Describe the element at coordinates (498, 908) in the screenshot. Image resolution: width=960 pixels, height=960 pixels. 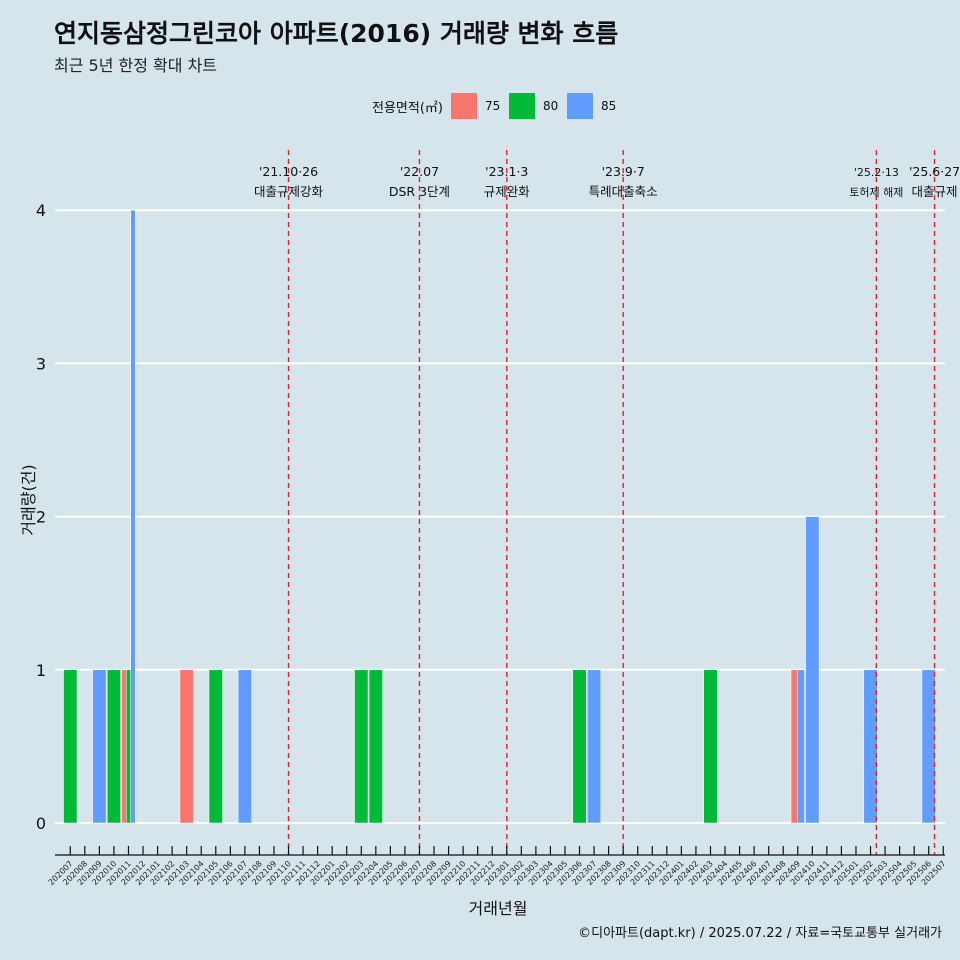
I see `x-axis-title: 거래년월` at that location.